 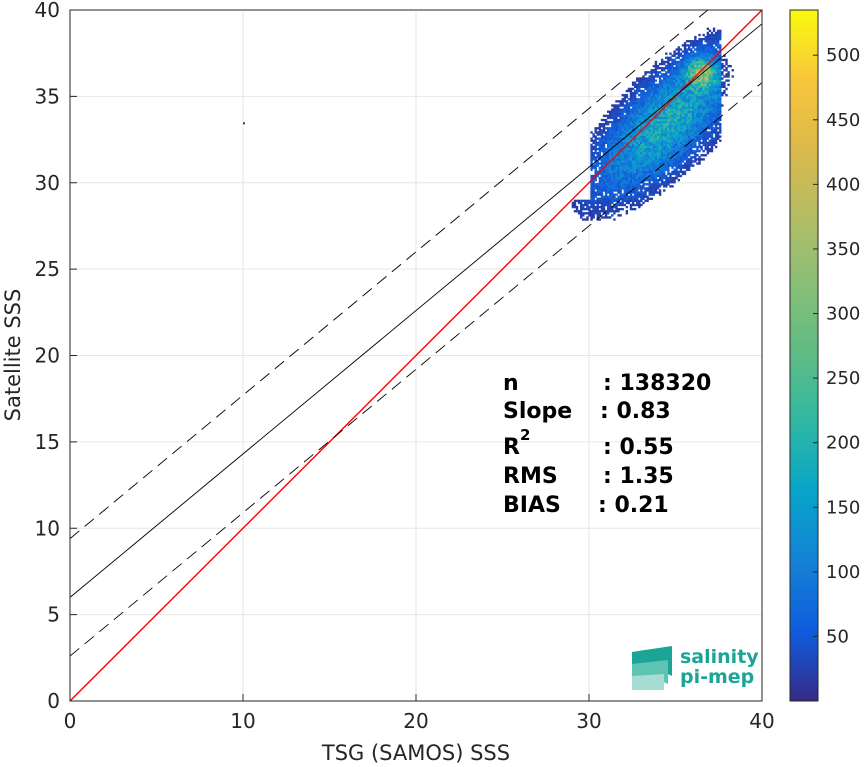 What do you see at coordinates (717, 677) in the screenshot?
I see `logo-line2: pi-mep` at bounding box center [717, 677].